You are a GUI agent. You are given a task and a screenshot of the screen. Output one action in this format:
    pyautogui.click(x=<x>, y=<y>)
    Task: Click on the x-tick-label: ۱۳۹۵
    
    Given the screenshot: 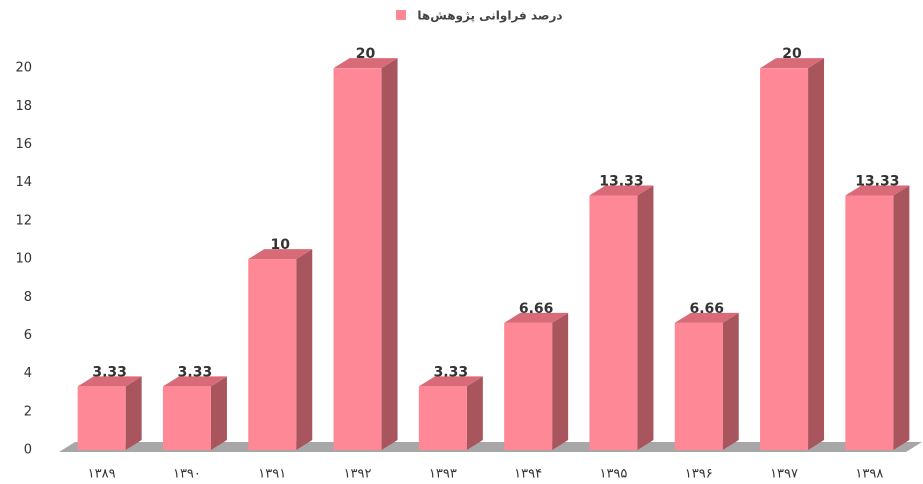 What is the action you would take?
    pyautogui.click(x=613, y=474)
    